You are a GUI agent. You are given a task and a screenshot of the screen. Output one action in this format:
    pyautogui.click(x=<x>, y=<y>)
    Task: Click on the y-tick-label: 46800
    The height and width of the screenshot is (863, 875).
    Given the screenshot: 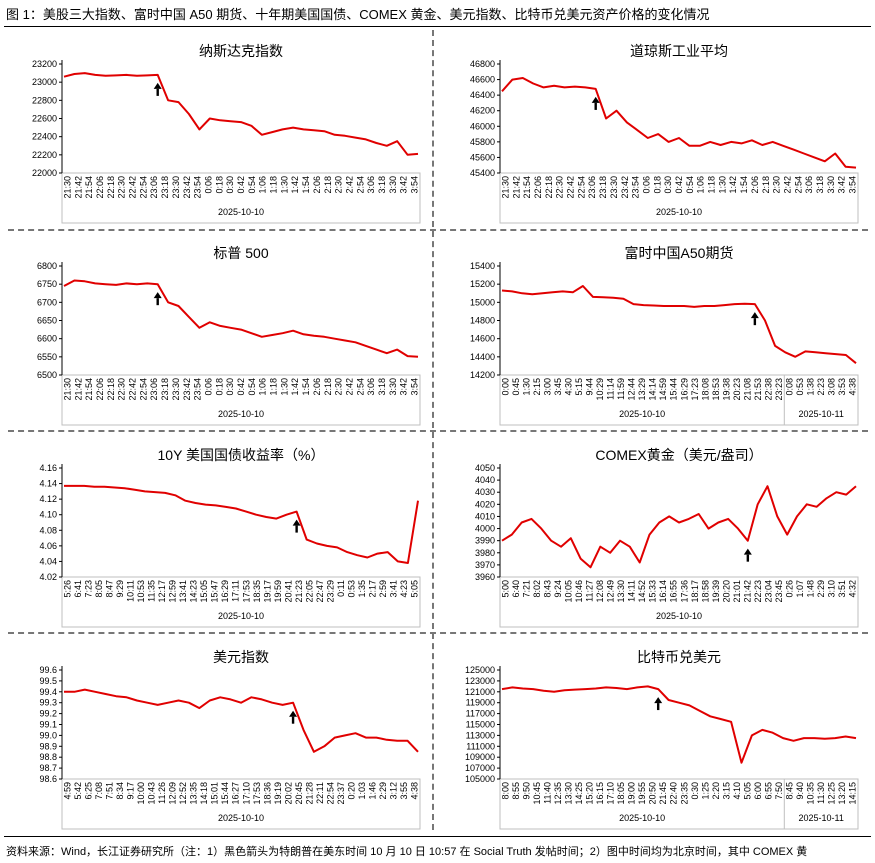 What is the action you would take?
    pyautogui.click(x=482, y=64)
    